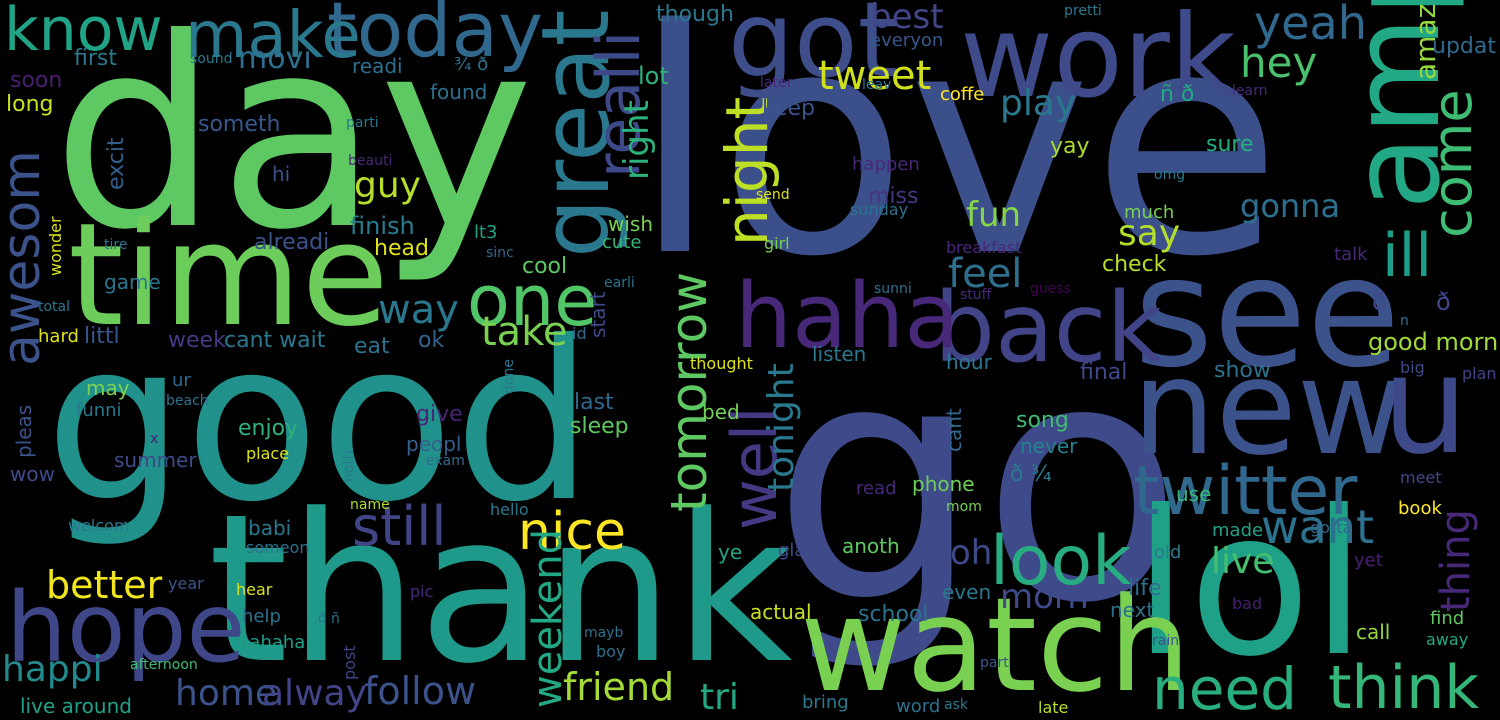 This screenshot has height=720, width=1500. What do you see at coordinates (370, 161) in the screenshot?
I see `word: beauti` at bounding box center [370, 161].